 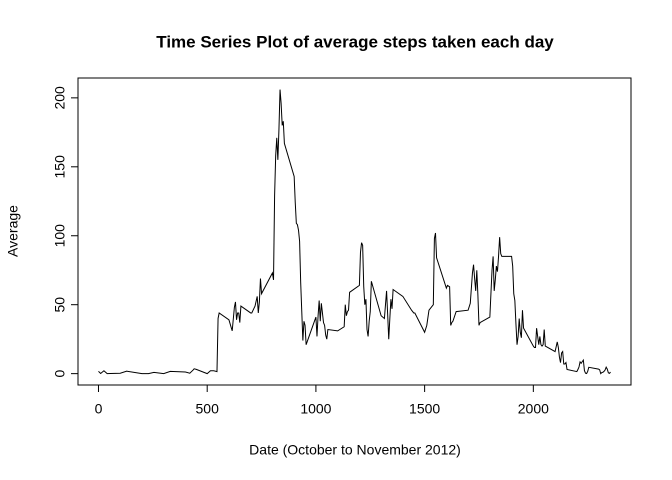 I want to click on y-tick-label: 200, so click(x=60, y=98).